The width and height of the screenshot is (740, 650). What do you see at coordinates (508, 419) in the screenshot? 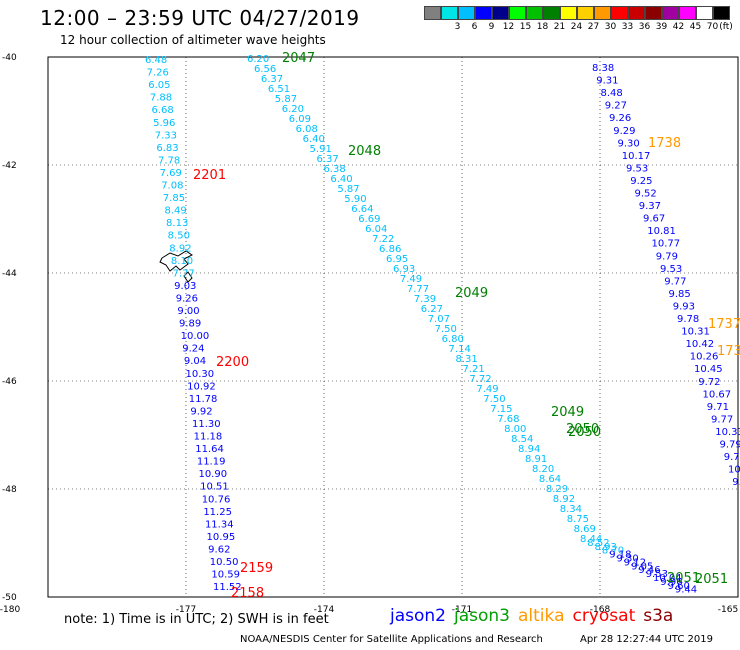
I see `swh-value: 7.68` at bounding box center [508, 419].